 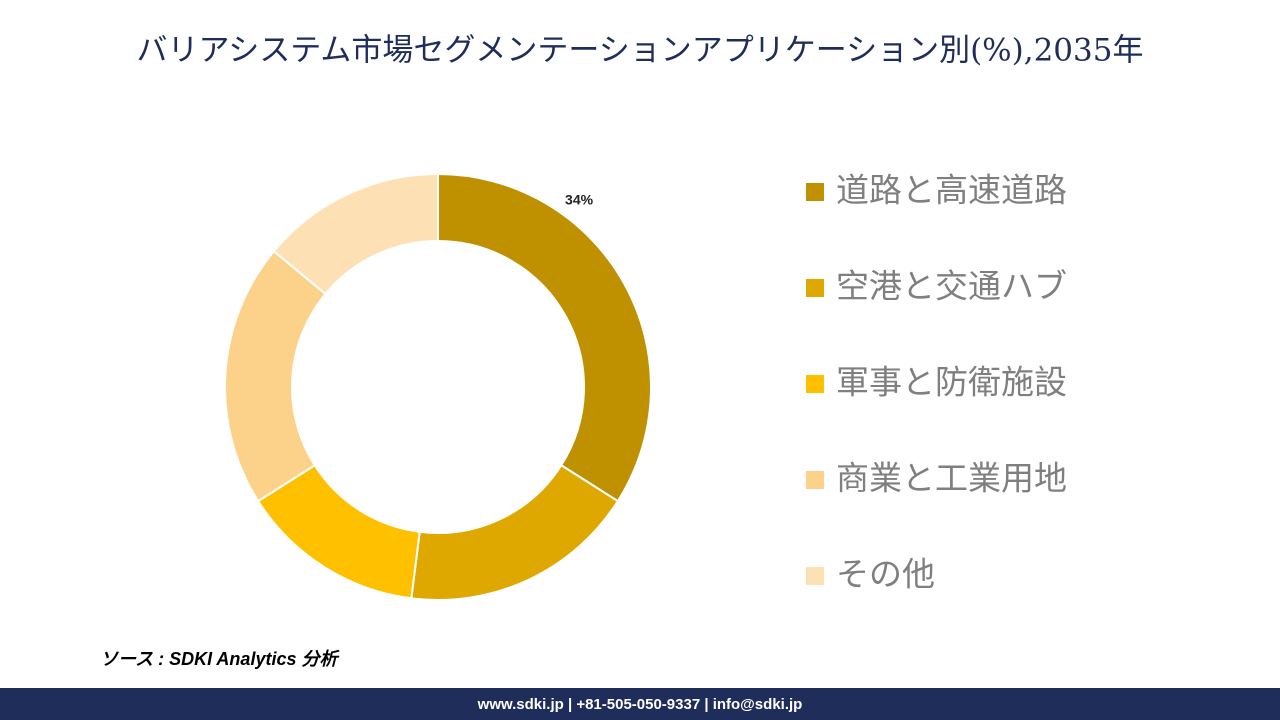 What do you see at coordinates (951, 190) in the screenshot?
I see `legend-label: 道路と高速道路` at bounding box center [951, 190].